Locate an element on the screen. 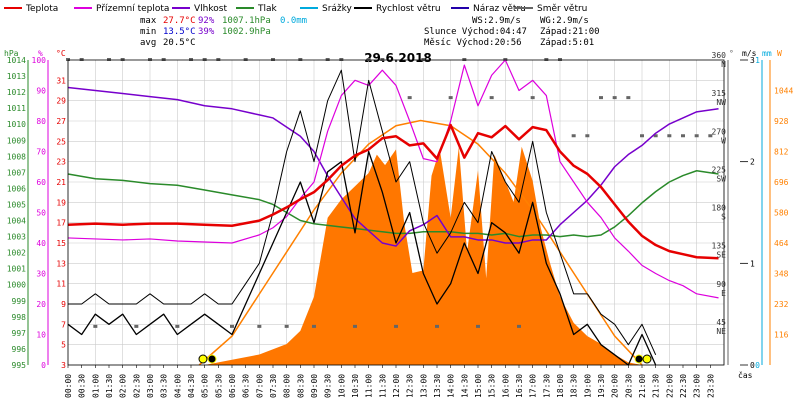 The width and height of the screenshot is (800, 400). temp-tick: 17 is located at coordinates (61, 223).